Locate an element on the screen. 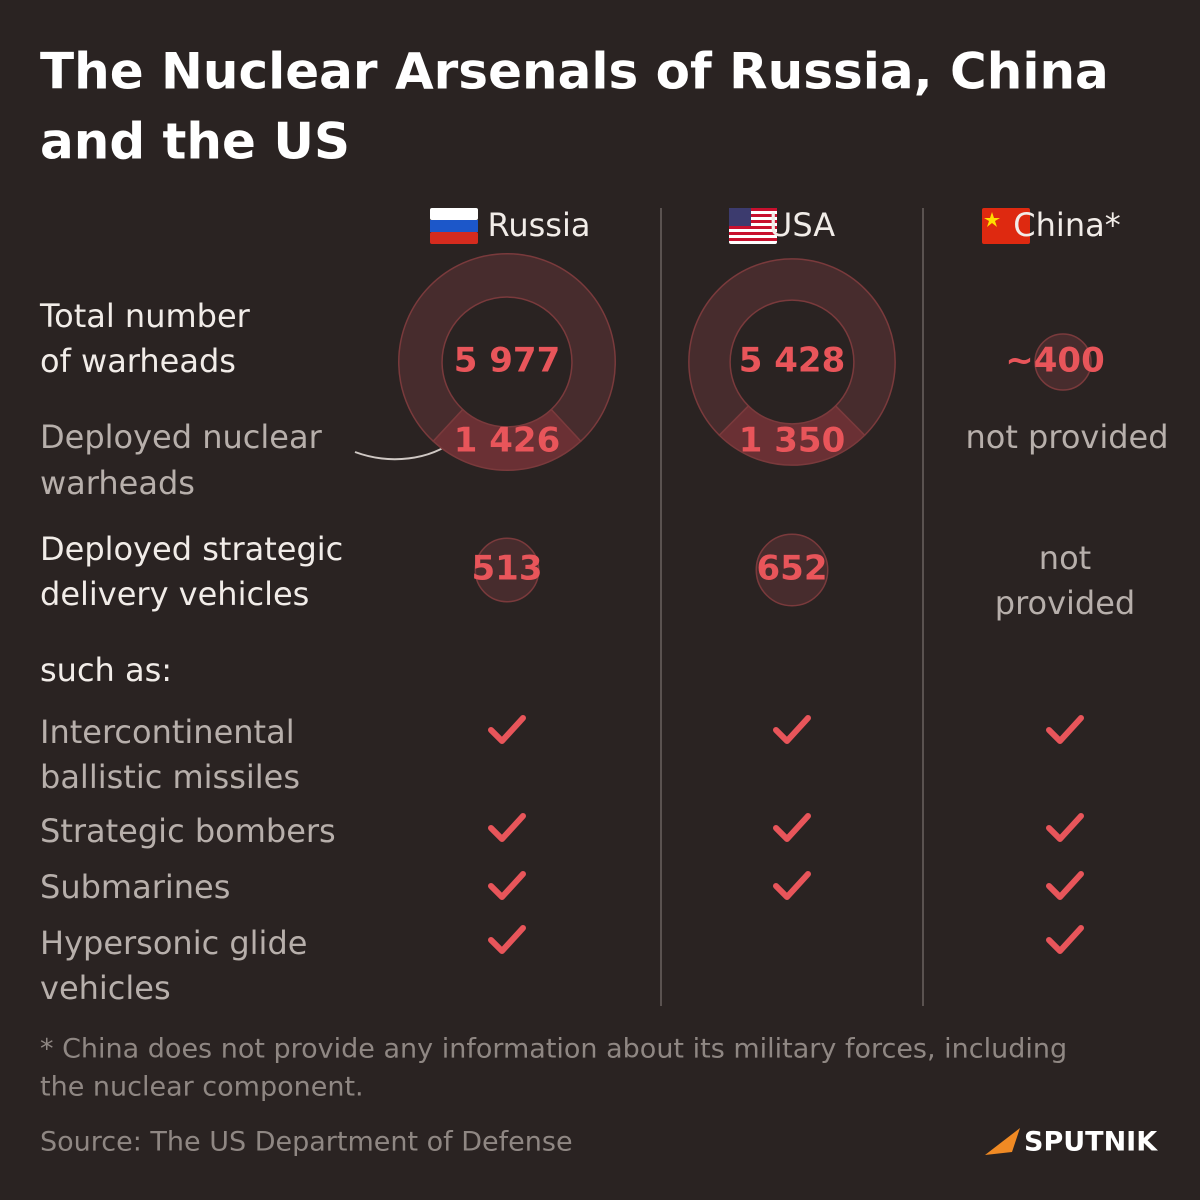 Image resolution: width=1200 pixels, height=1200 pixels. total-value: 5 977 is located at coordinates (507, 361).